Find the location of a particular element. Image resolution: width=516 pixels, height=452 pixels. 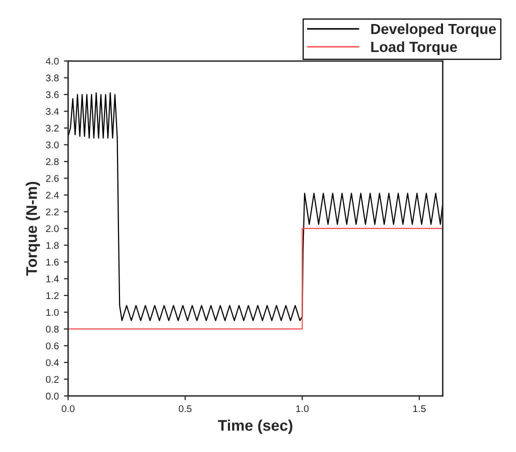

y-tick-label: 2.2 is located at coordinates (52, 212).